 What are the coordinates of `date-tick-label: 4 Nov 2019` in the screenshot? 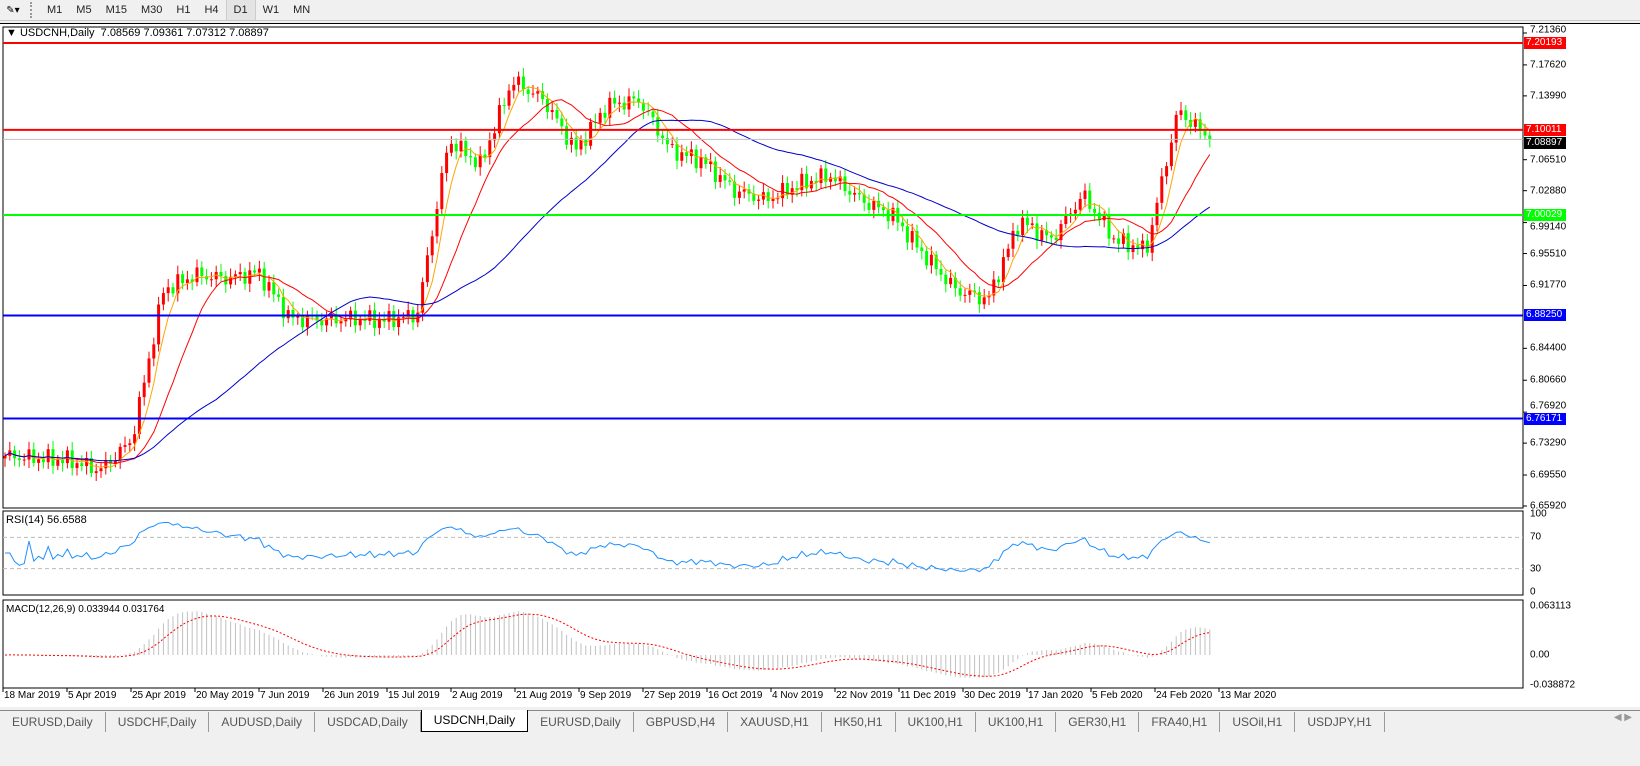 It's located at (798, 695).